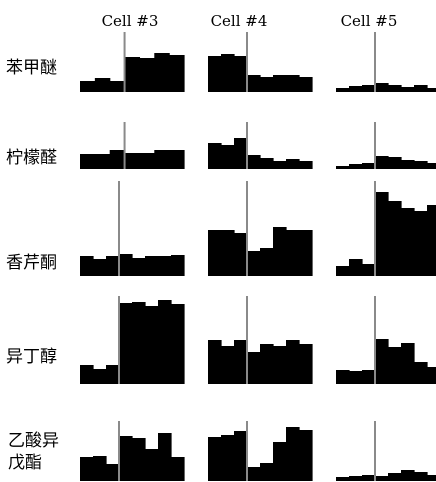 This screenshot has height=482, width=436. What do you see at coordinates (25, 463) in the screenshot?
I see `row-label-isoamyl-acetate-line2: 戊酯` at bounding box center [25, 463].